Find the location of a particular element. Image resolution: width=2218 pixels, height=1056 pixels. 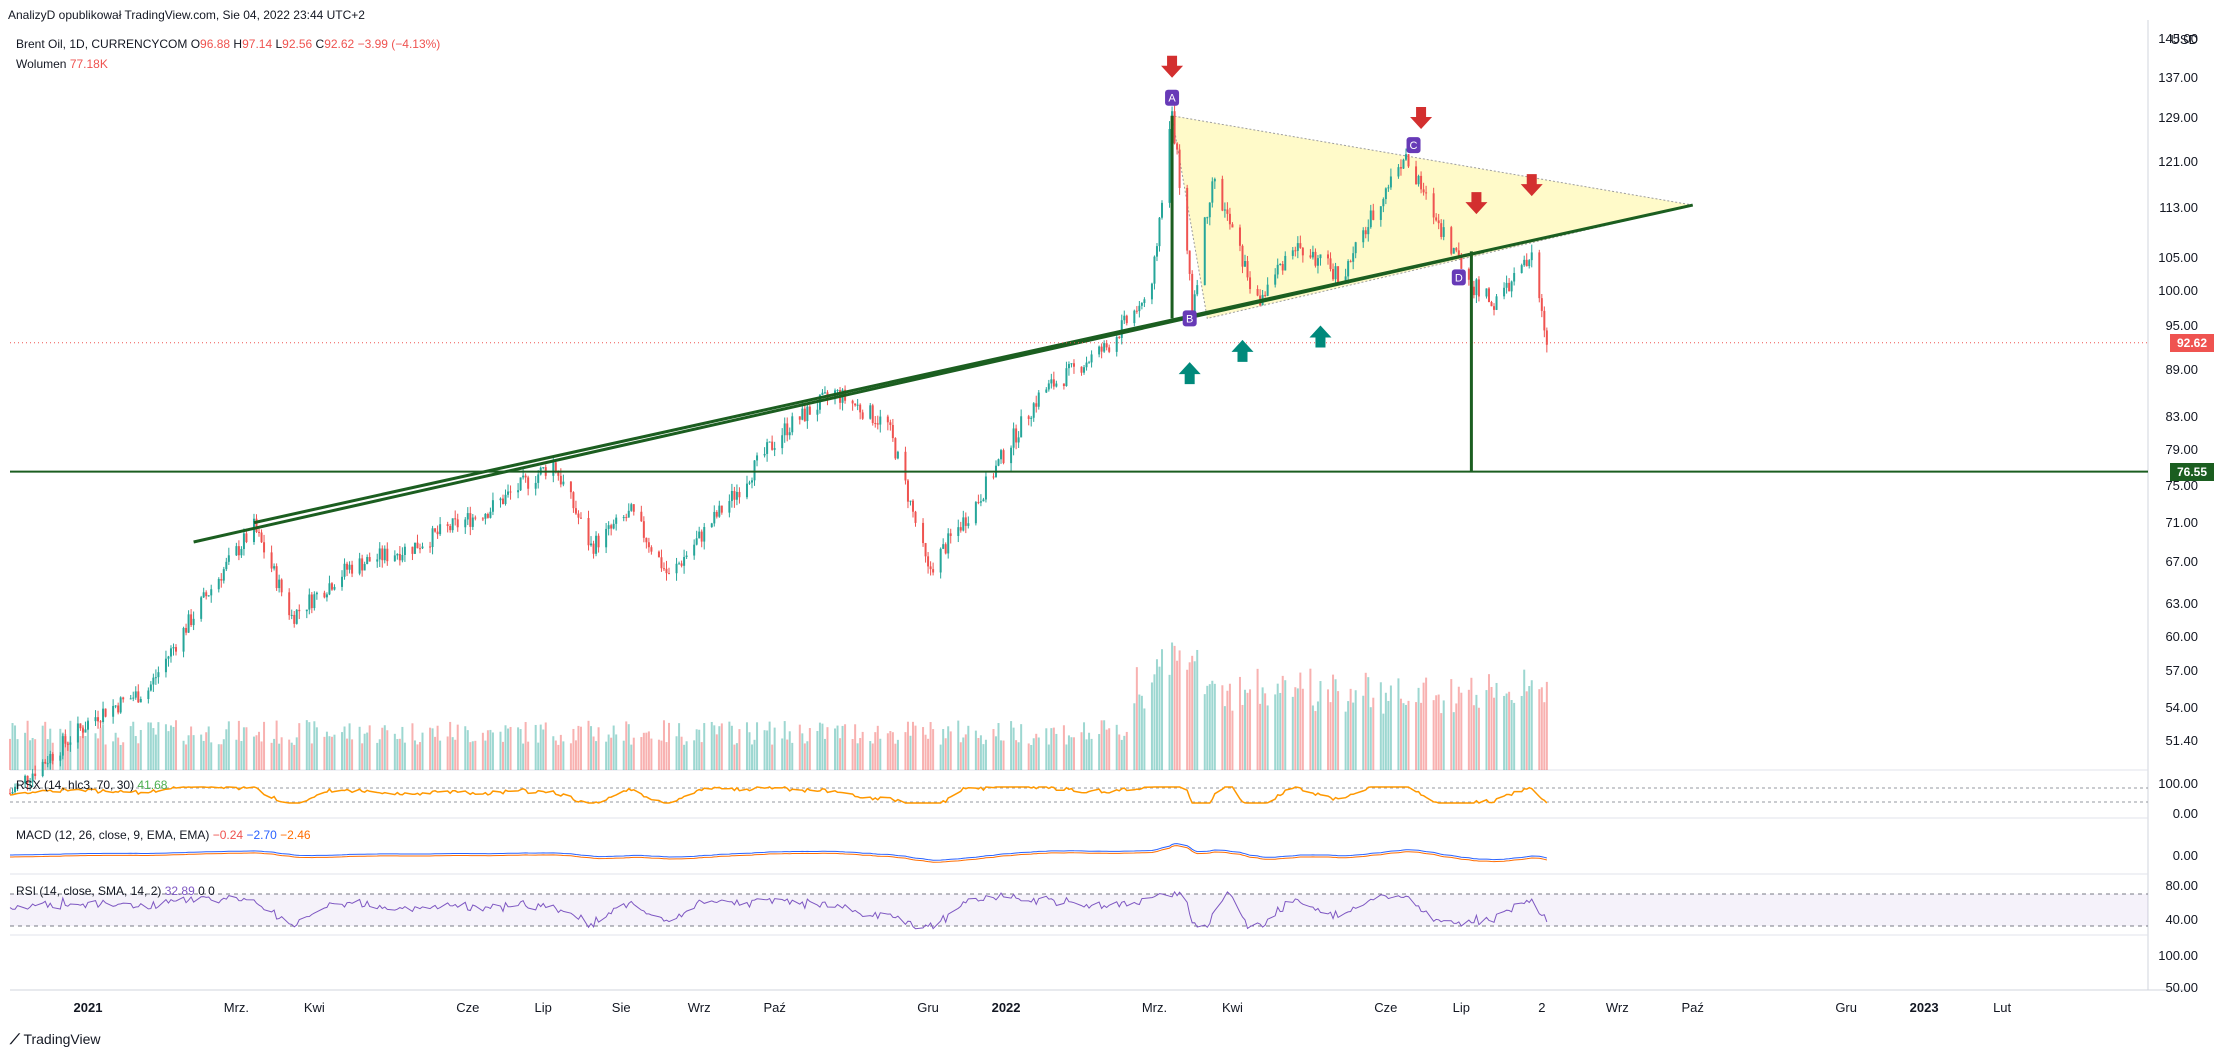

time-axis-label: Kwi is located at coordinates (314, 1007).